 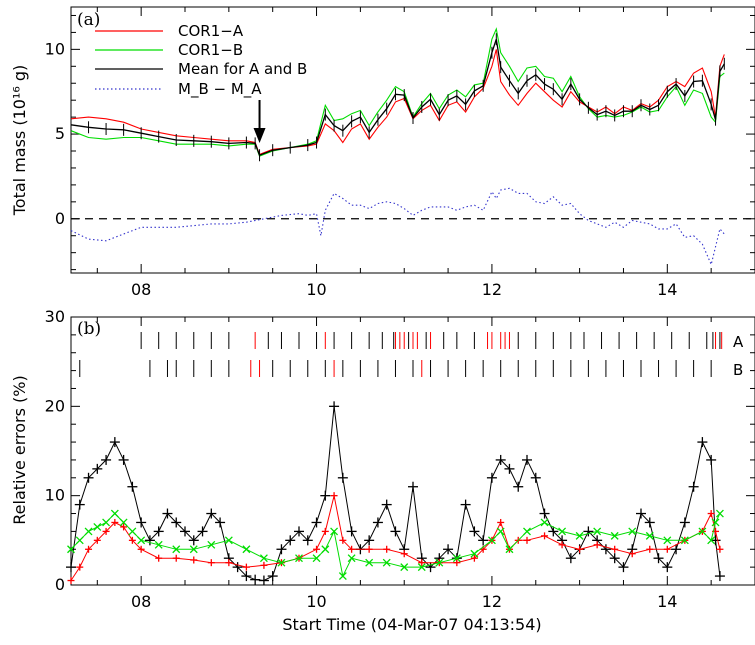 What do you see at coordinates (210, 50) in the screenshot?
I see `legend-label-1: COR1−B` at bounding box center [210, 50].